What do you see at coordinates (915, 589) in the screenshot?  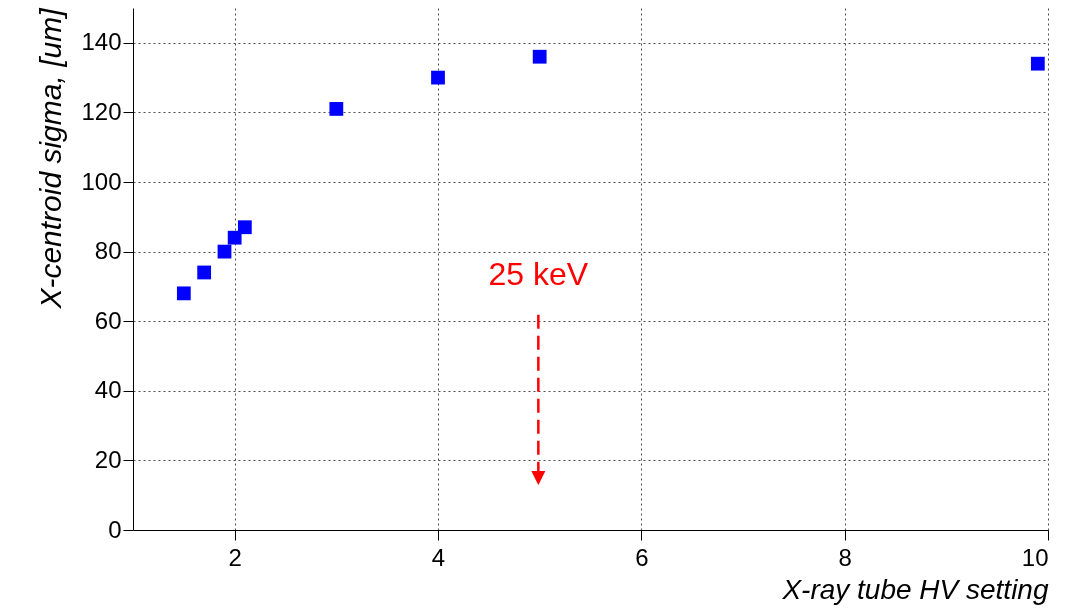 I see `x-axis-title: X-ray tube HV setting` at bounding box center [915, 589].